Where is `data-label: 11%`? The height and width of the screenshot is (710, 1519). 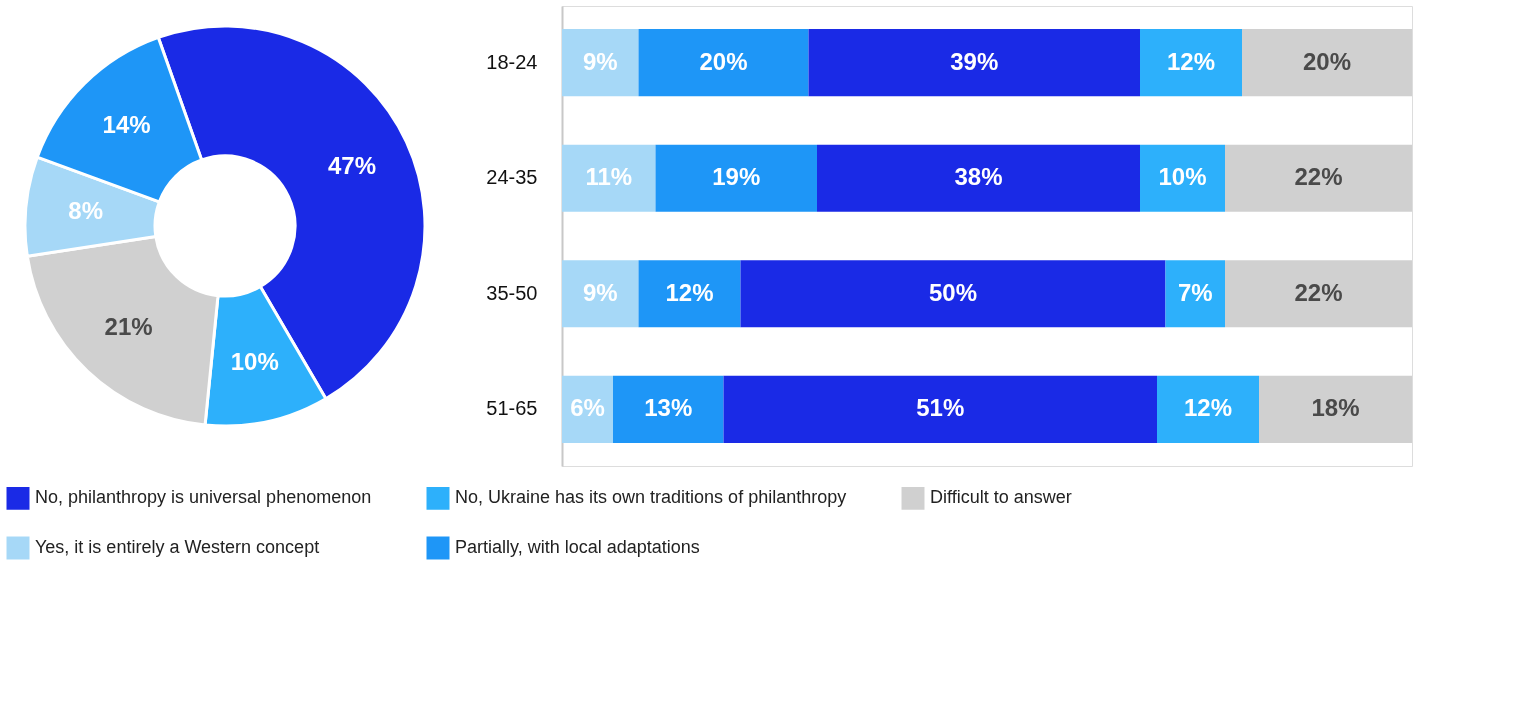
data-label: 11% is located at coordinates (609, 177).